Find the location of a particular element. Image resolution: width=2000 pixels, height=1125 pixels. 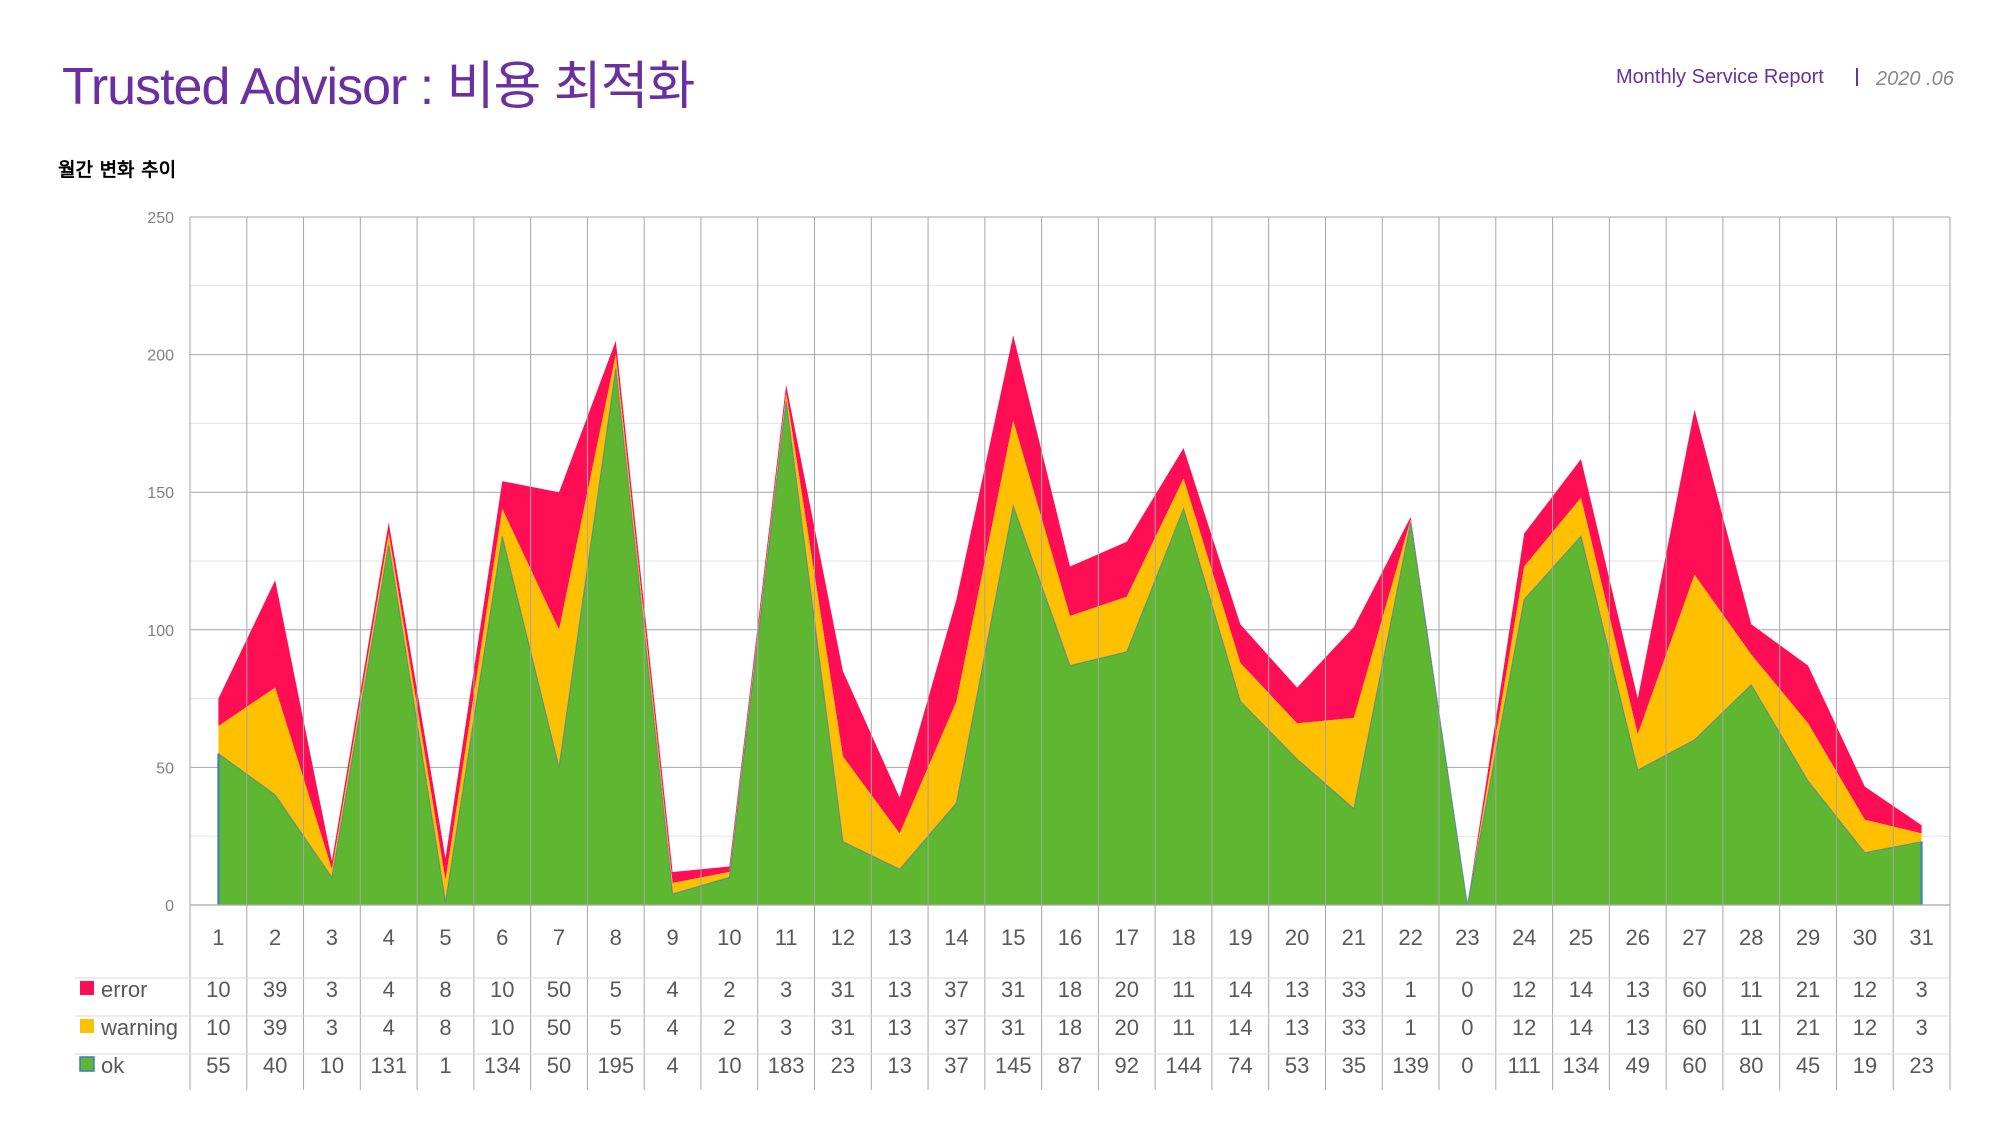

data-table-cell: 5 is located at coordinates (616, 1027).